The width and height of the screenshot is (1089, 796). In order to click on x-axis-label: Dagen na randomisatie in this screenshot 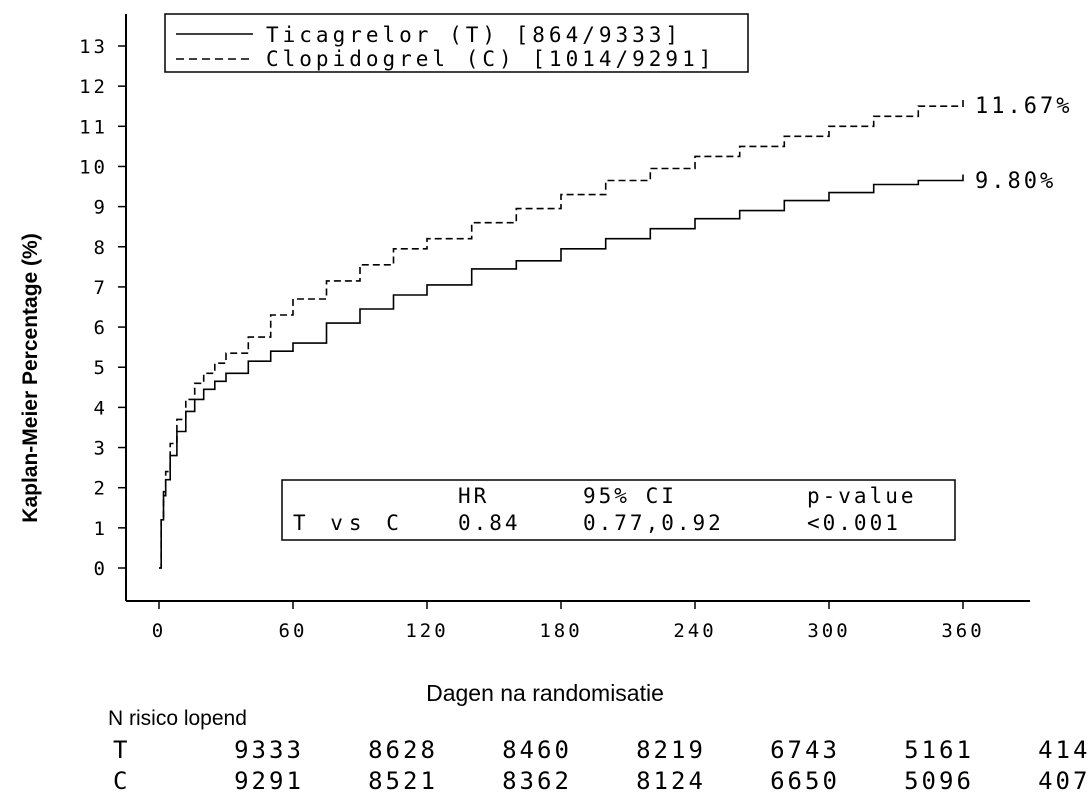, I will do `click(545, 693)`.